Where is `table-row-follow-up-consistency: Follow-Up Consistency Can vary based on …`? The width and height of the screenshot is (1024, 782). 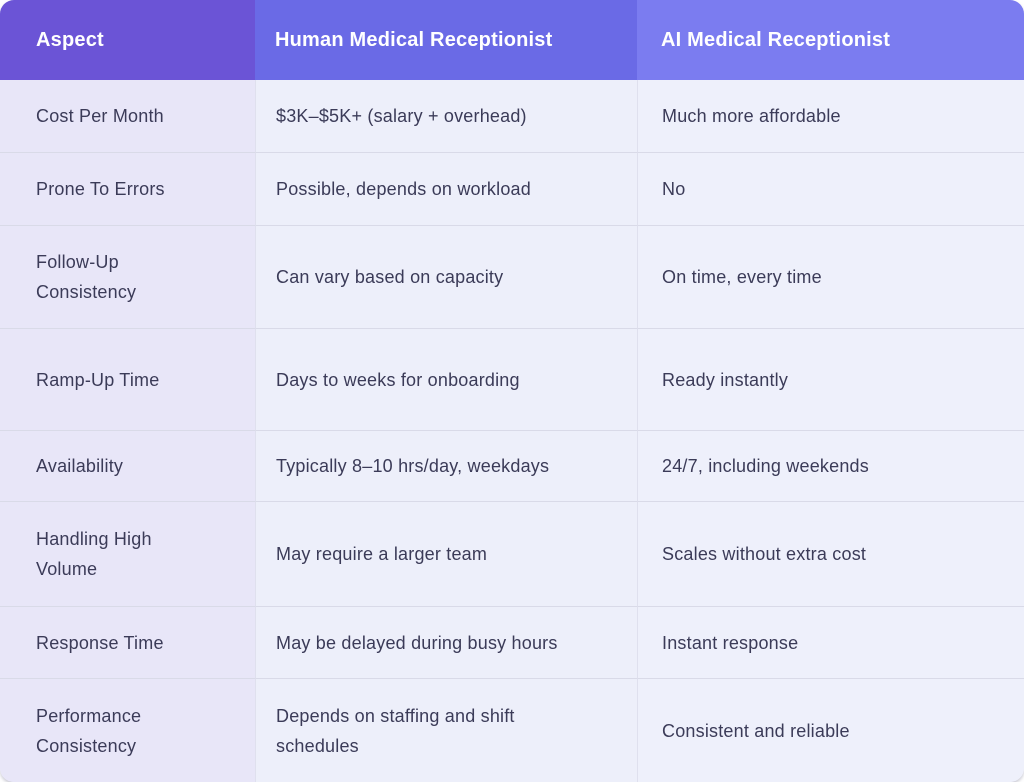
table-row-follow-up-consistency: Follow-Up Consistency Can vary based on … is located at coordinates (512, 276).